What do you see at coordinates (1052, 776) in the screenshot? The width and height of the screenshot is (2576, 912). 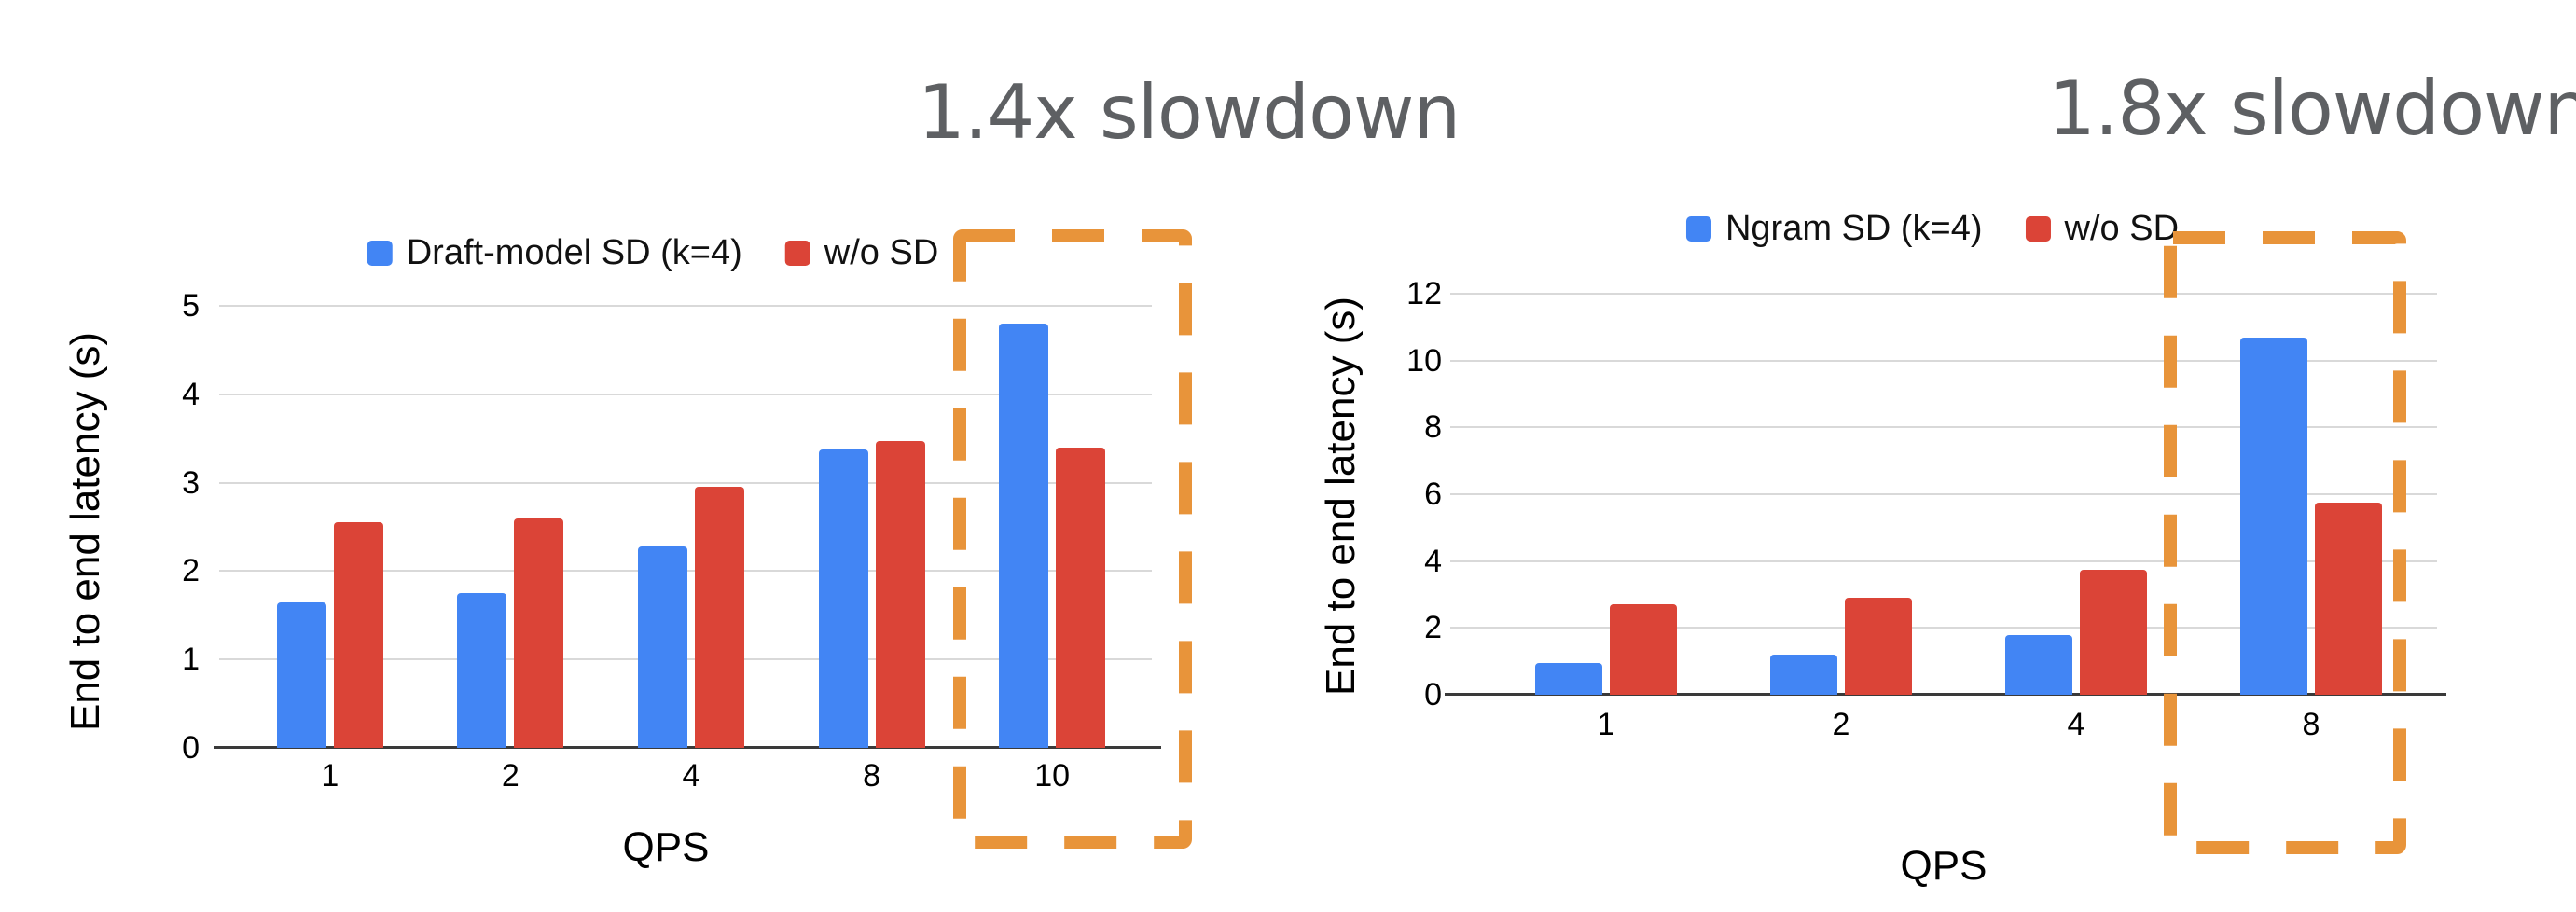 I see `x-tick-label: 10` at bounding box center [1052, 776].